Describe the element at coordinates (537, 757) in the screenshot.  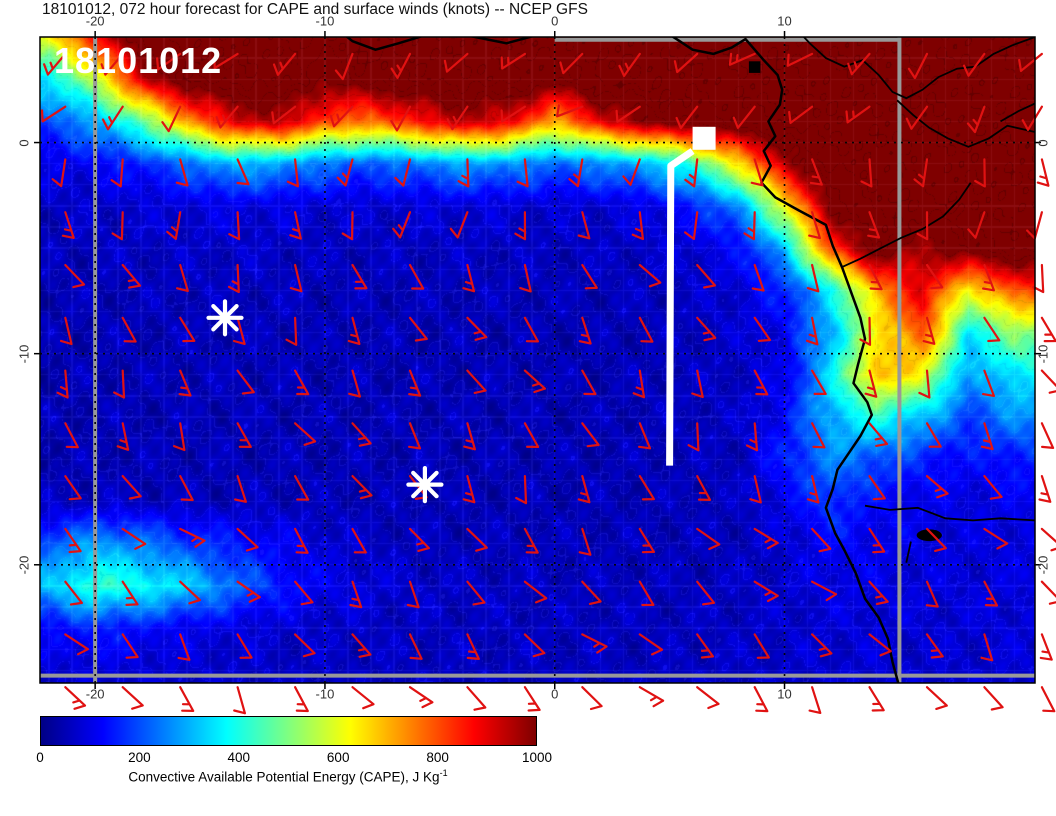
I see `colorbar-tick-label: 1000` at that location.